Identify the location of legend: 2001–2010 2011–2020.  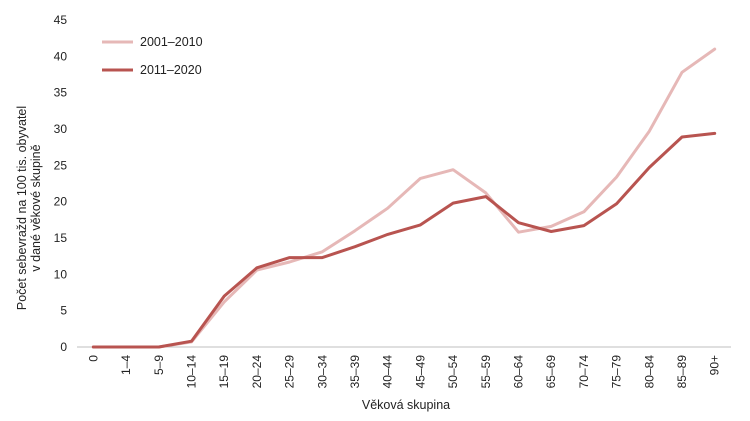
(152, 56).